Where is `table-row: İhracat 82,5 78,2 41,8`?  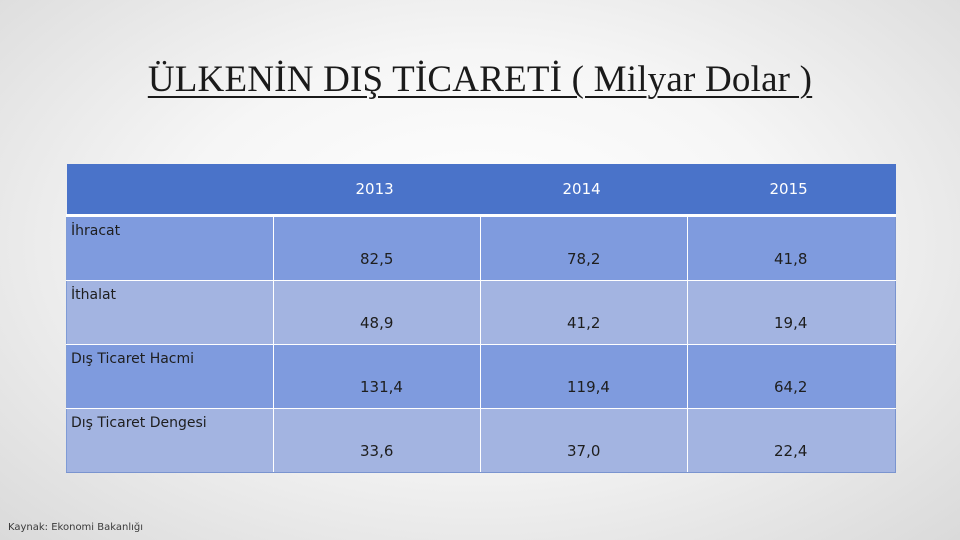 table-row: İhracat 82,5 78,2 41,8 is located at coordinates (481, 248).